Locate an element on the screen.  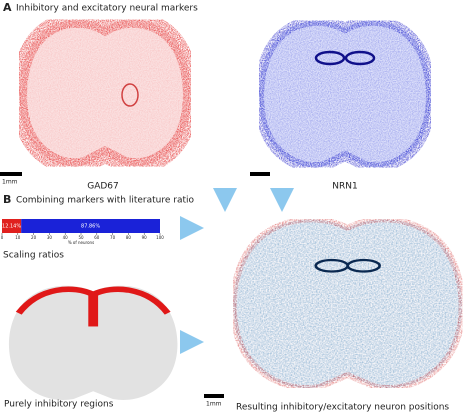
image-label: NRN1 is located at coordinates (344, 187).